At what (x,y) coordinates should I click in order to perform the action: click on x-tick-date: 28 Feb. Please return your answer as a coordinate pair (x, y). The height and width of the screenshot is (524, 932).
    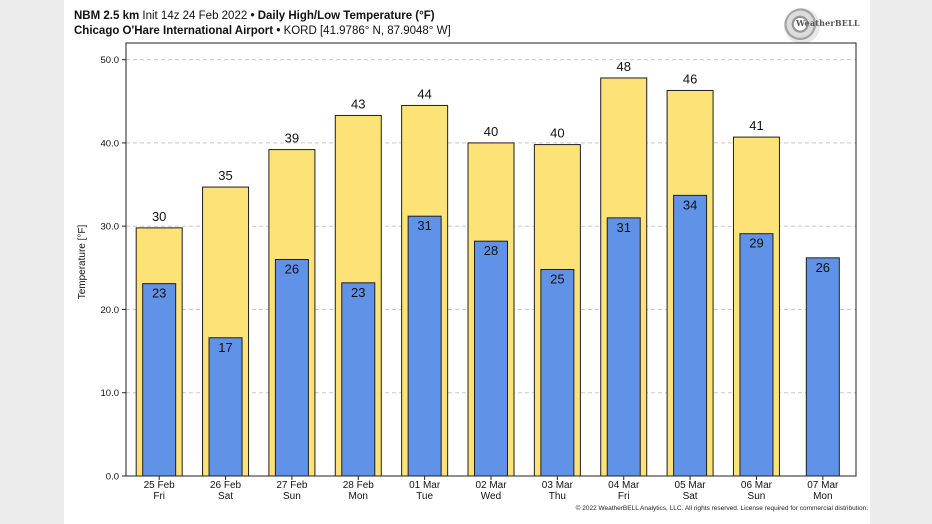
    Looking at the image, I should click on (359, 485).